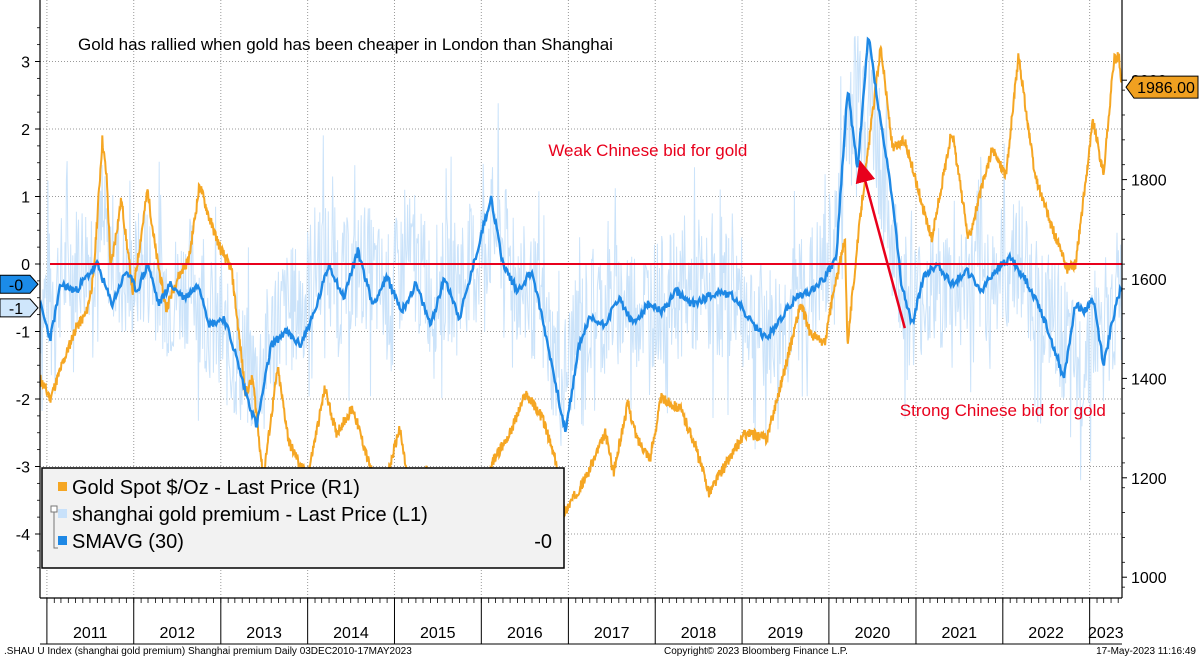  Describe the element at coordinates (25, 265) in the screenshot. I see `left-tick-label: 0` at that location.